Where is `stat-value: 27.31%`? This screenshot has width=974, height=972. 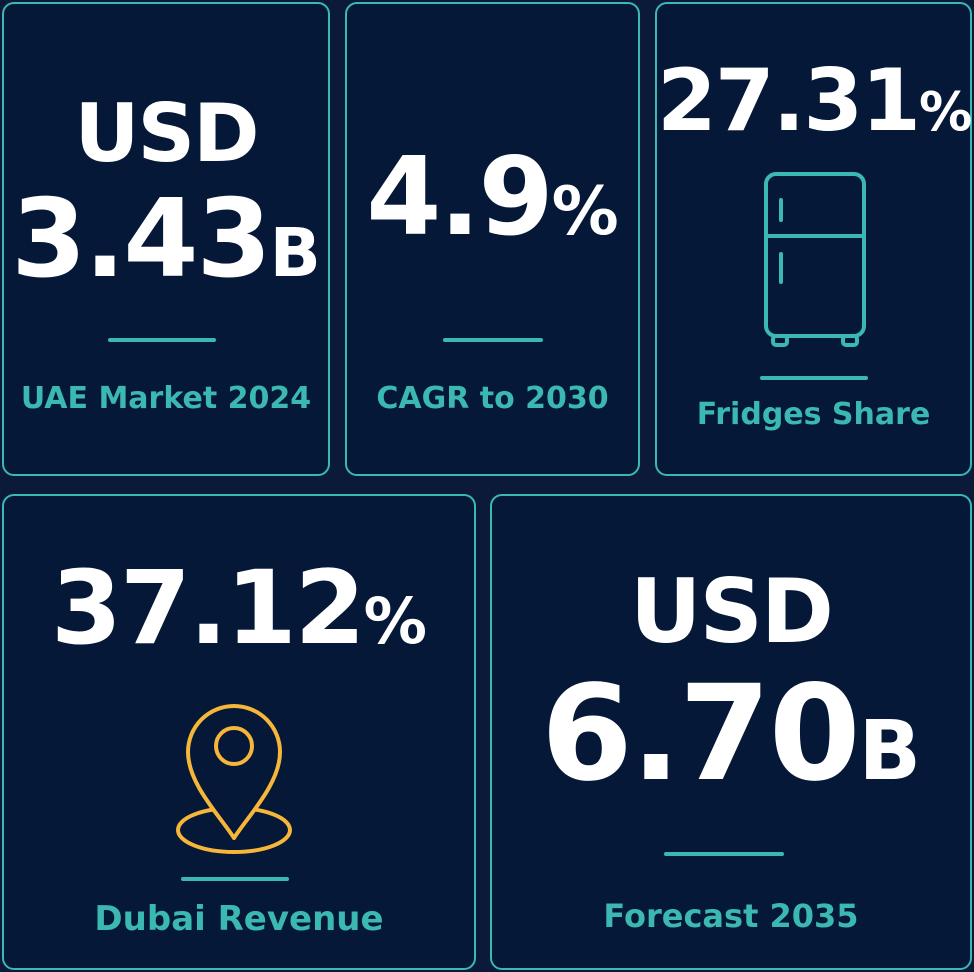
stat-value: 27.31% is located at coordinates (815, 101).